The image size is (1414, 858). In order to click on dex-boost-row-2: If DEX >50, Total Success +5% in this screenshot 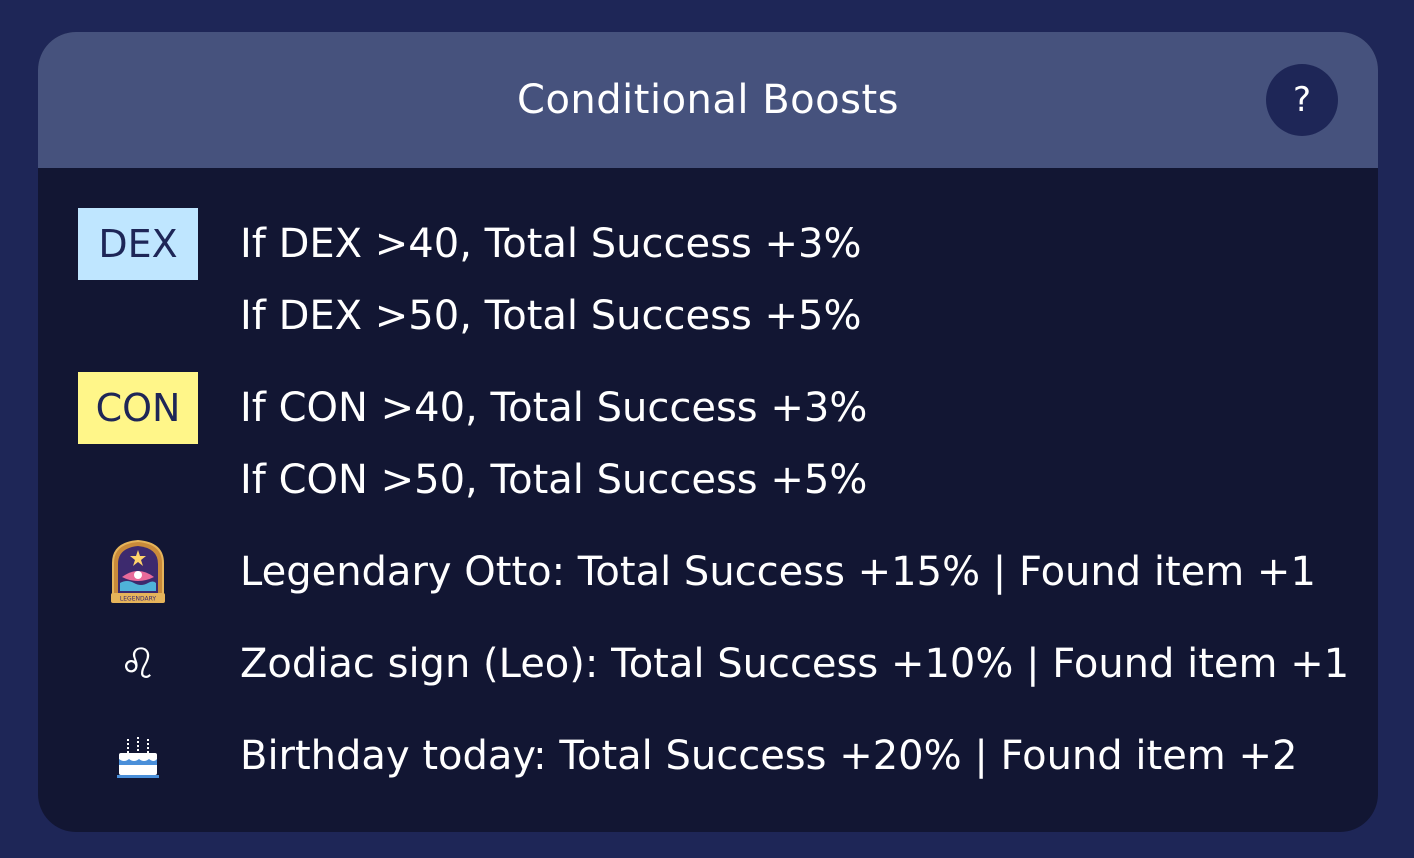, I will do `click(708, 316)`.